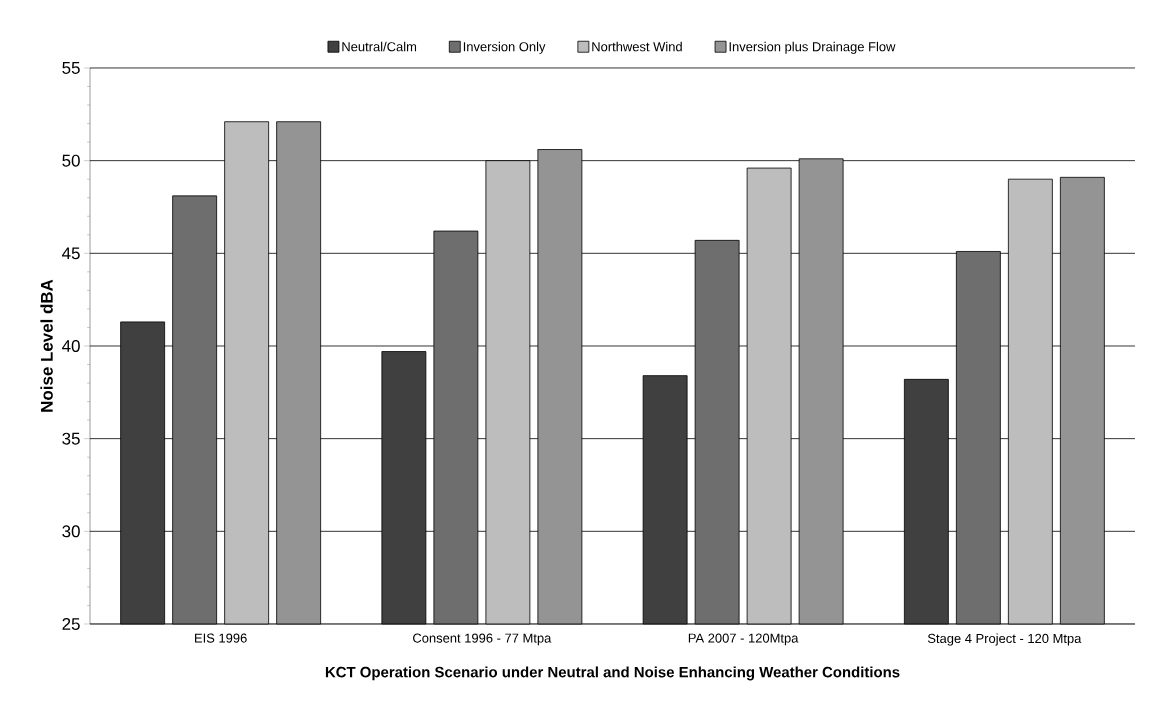 The width and height of the screenshot is (1149, 709). Describe the element at coordinates (812, 47) in the screenshot. I see `legend-label: Inversion plus Drainage Flow` at that location.